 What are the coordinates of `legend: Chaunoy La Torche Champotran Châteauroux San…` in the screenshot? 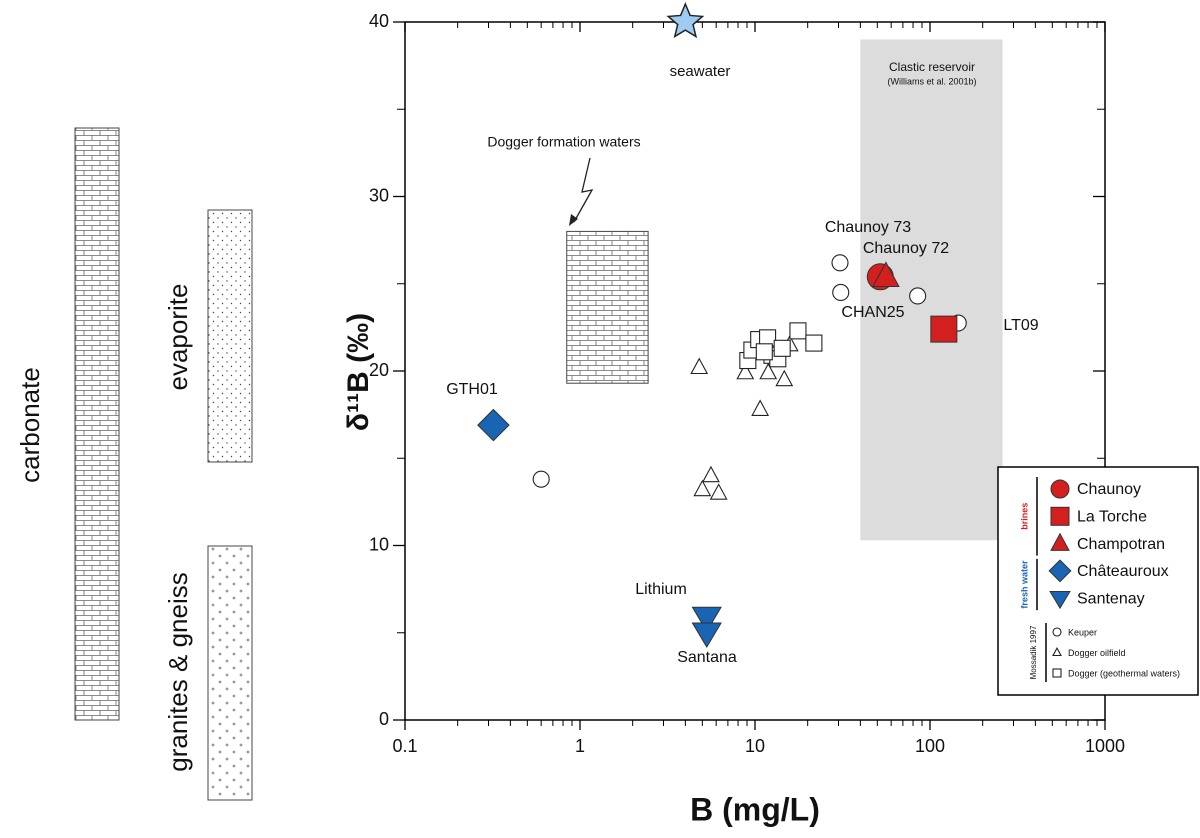 It's located at (1098, 581).